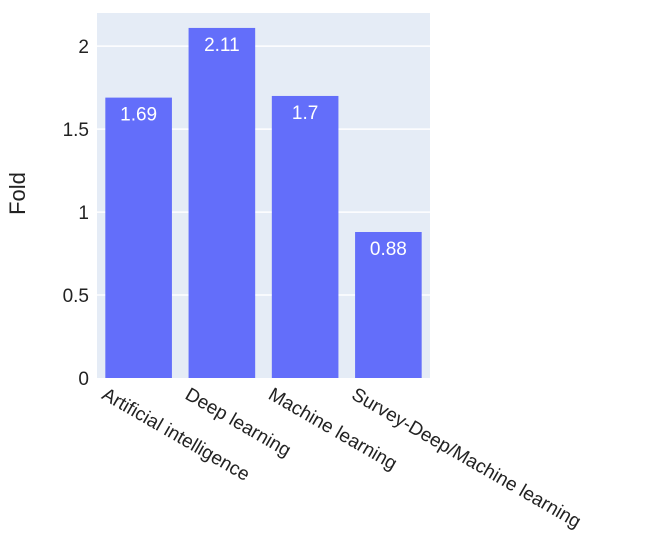 The height and width of the screenshot is (554, 647). I want to click on y-tick-label: 1, so click(83, 213).